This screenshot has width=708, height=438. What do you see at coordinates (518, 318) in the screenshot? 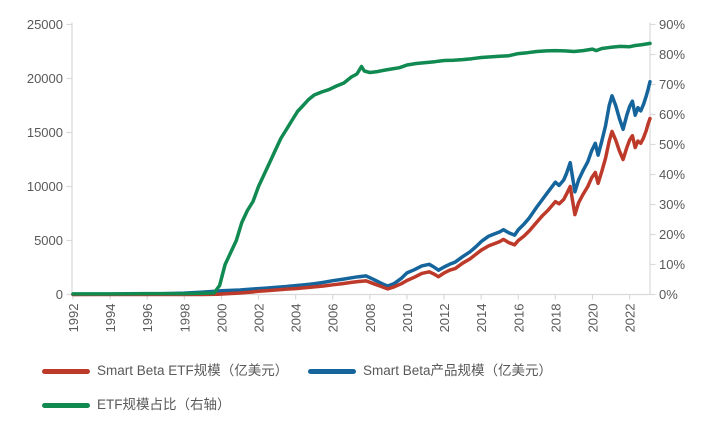
I see `svg-text: 2016` at bounding box center [518, 318].